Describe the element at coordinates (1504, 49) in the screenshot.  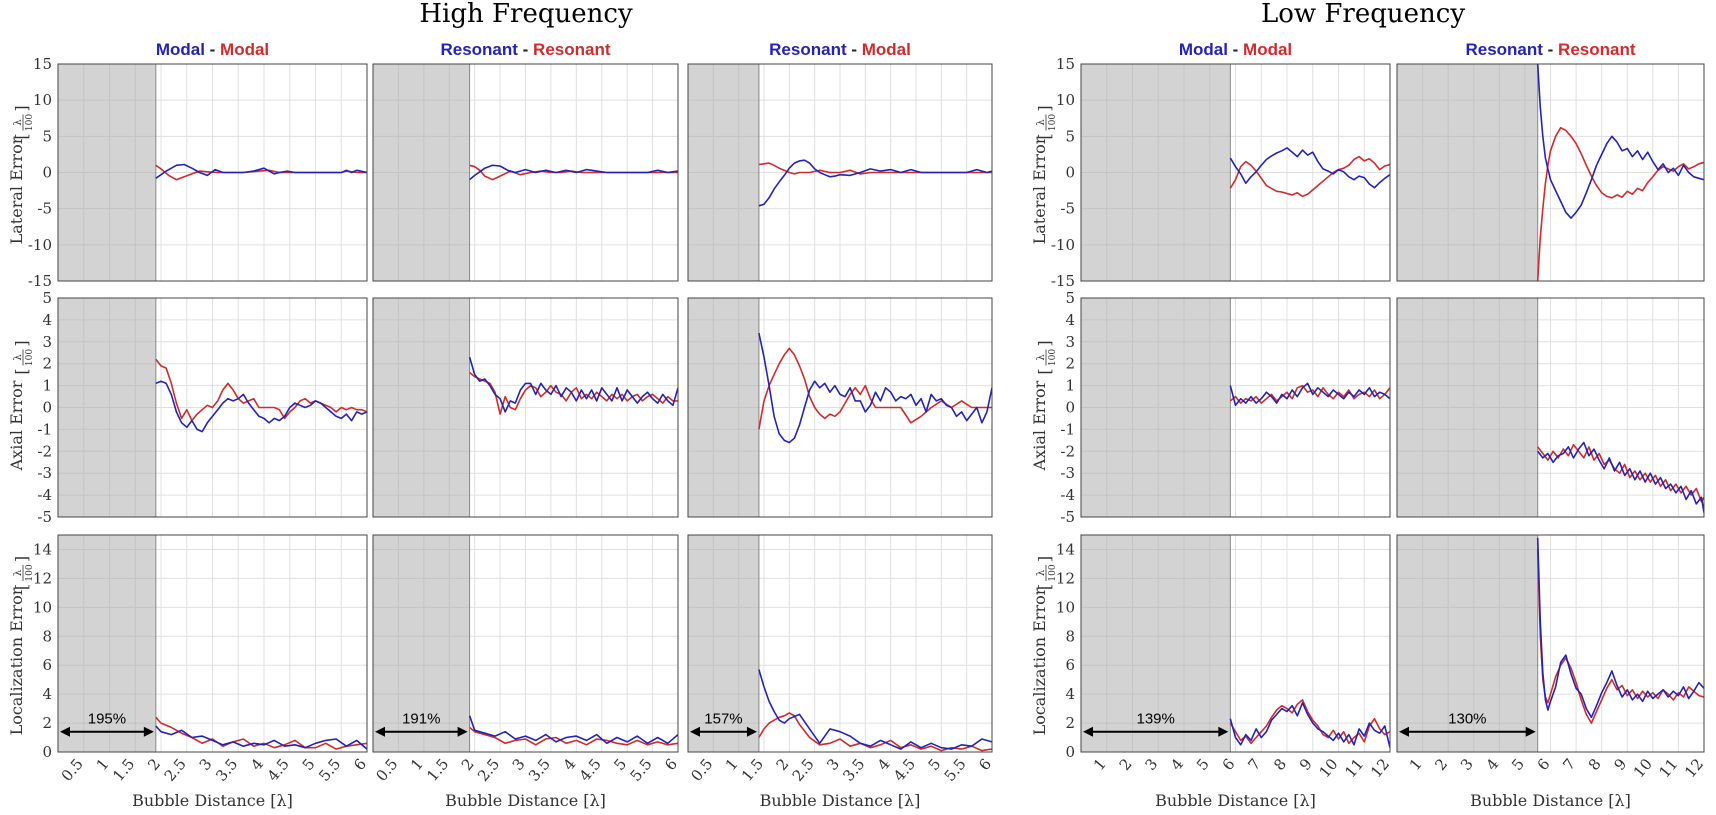
I see `column-title-left: Resonant` at that location.